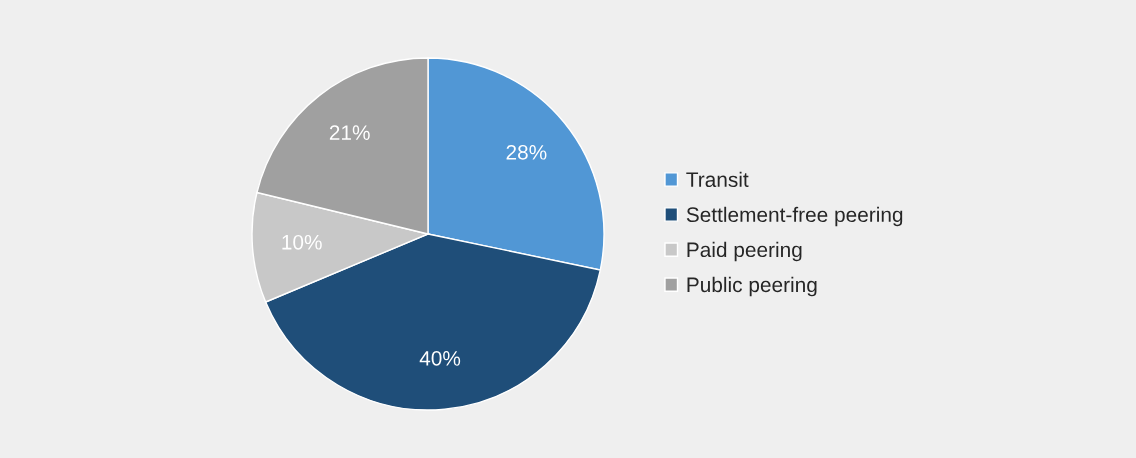 Image resolution: width=1136 pixels, height=458 pixels. Describe the element at coordinates (744, 251) in the screenshot. I see `legend-label: Paid peering` at that location.